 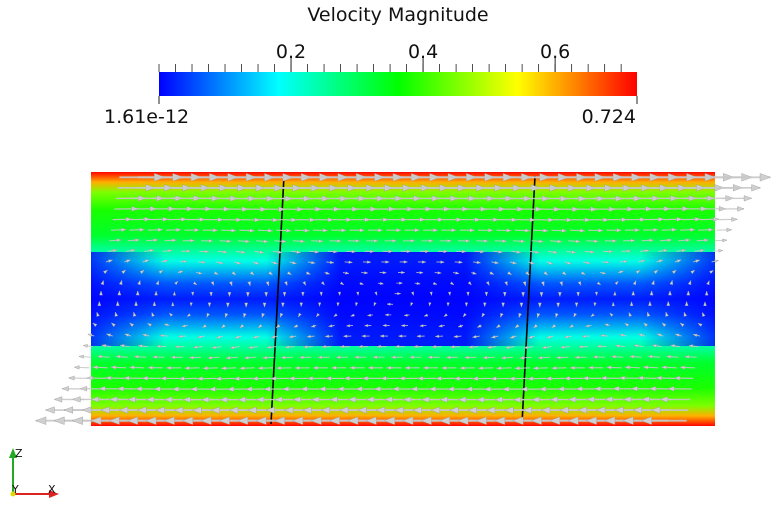 What do you see at coordinates (52, 489) in the screenshot?
I see `x-axis-label: X` at bounding box center [52, 489].